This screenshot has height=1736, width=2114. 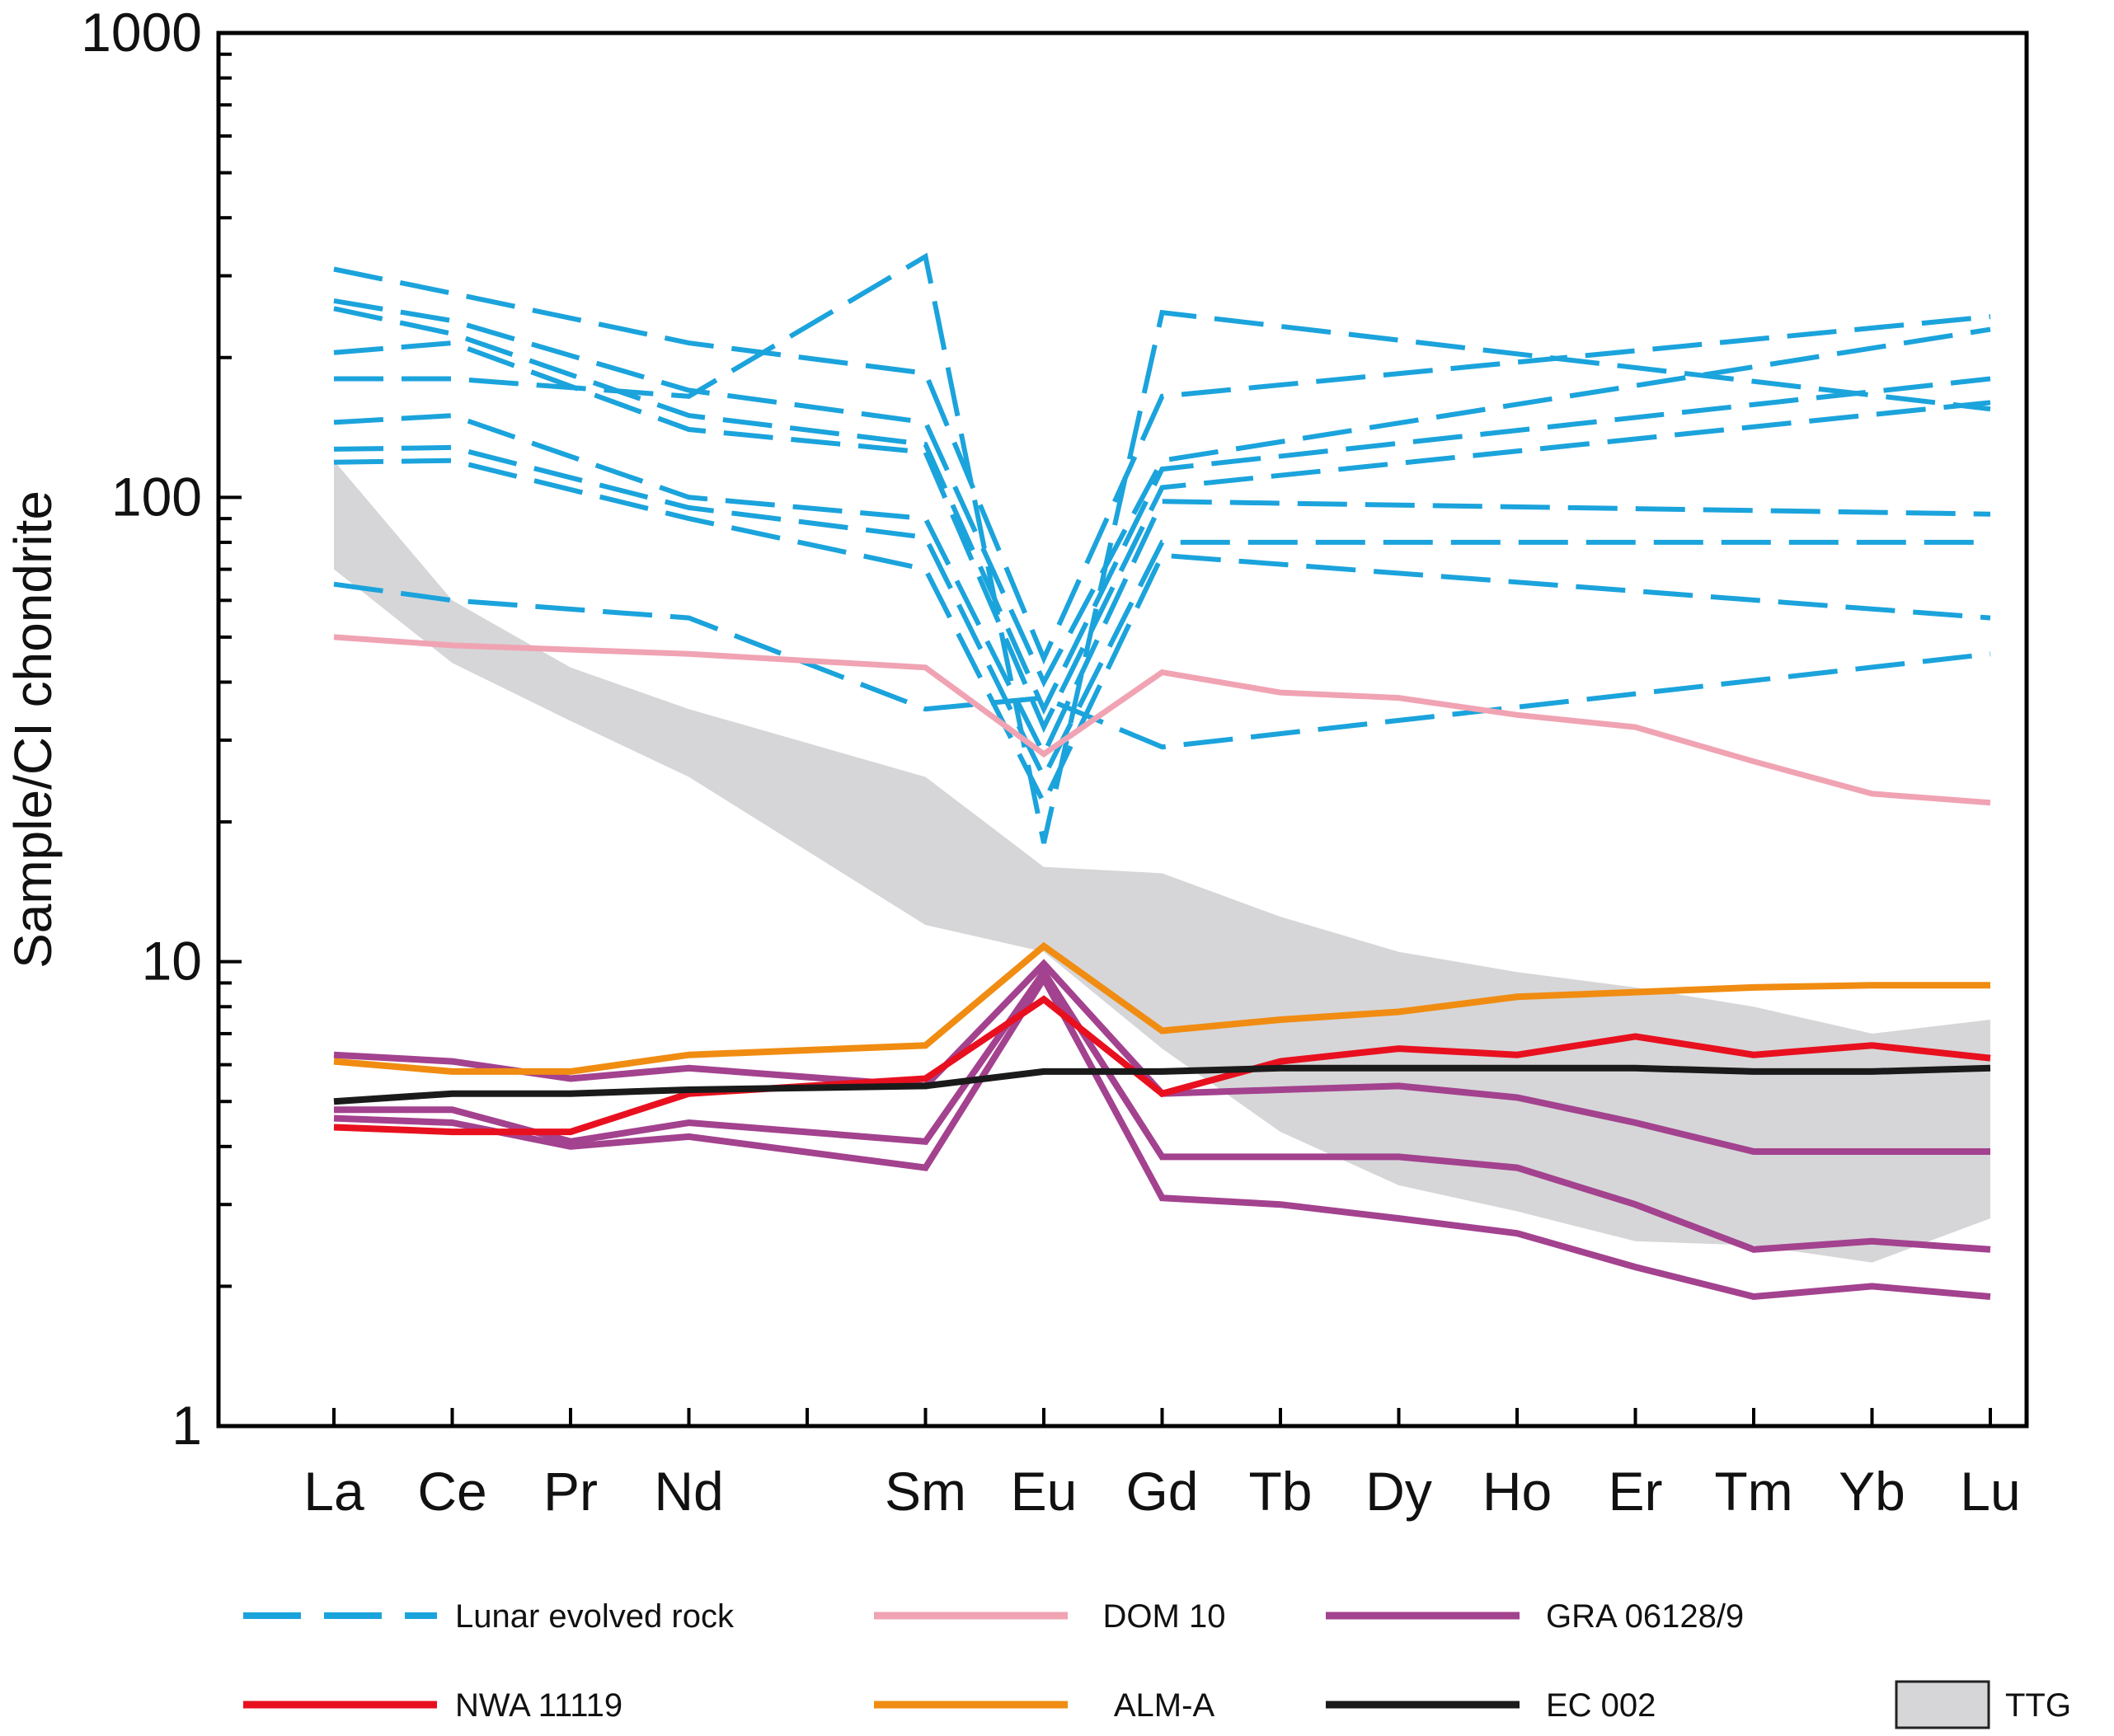 I want to click on y-axis: 1 10 100 1000, so click(x=161, y=729).